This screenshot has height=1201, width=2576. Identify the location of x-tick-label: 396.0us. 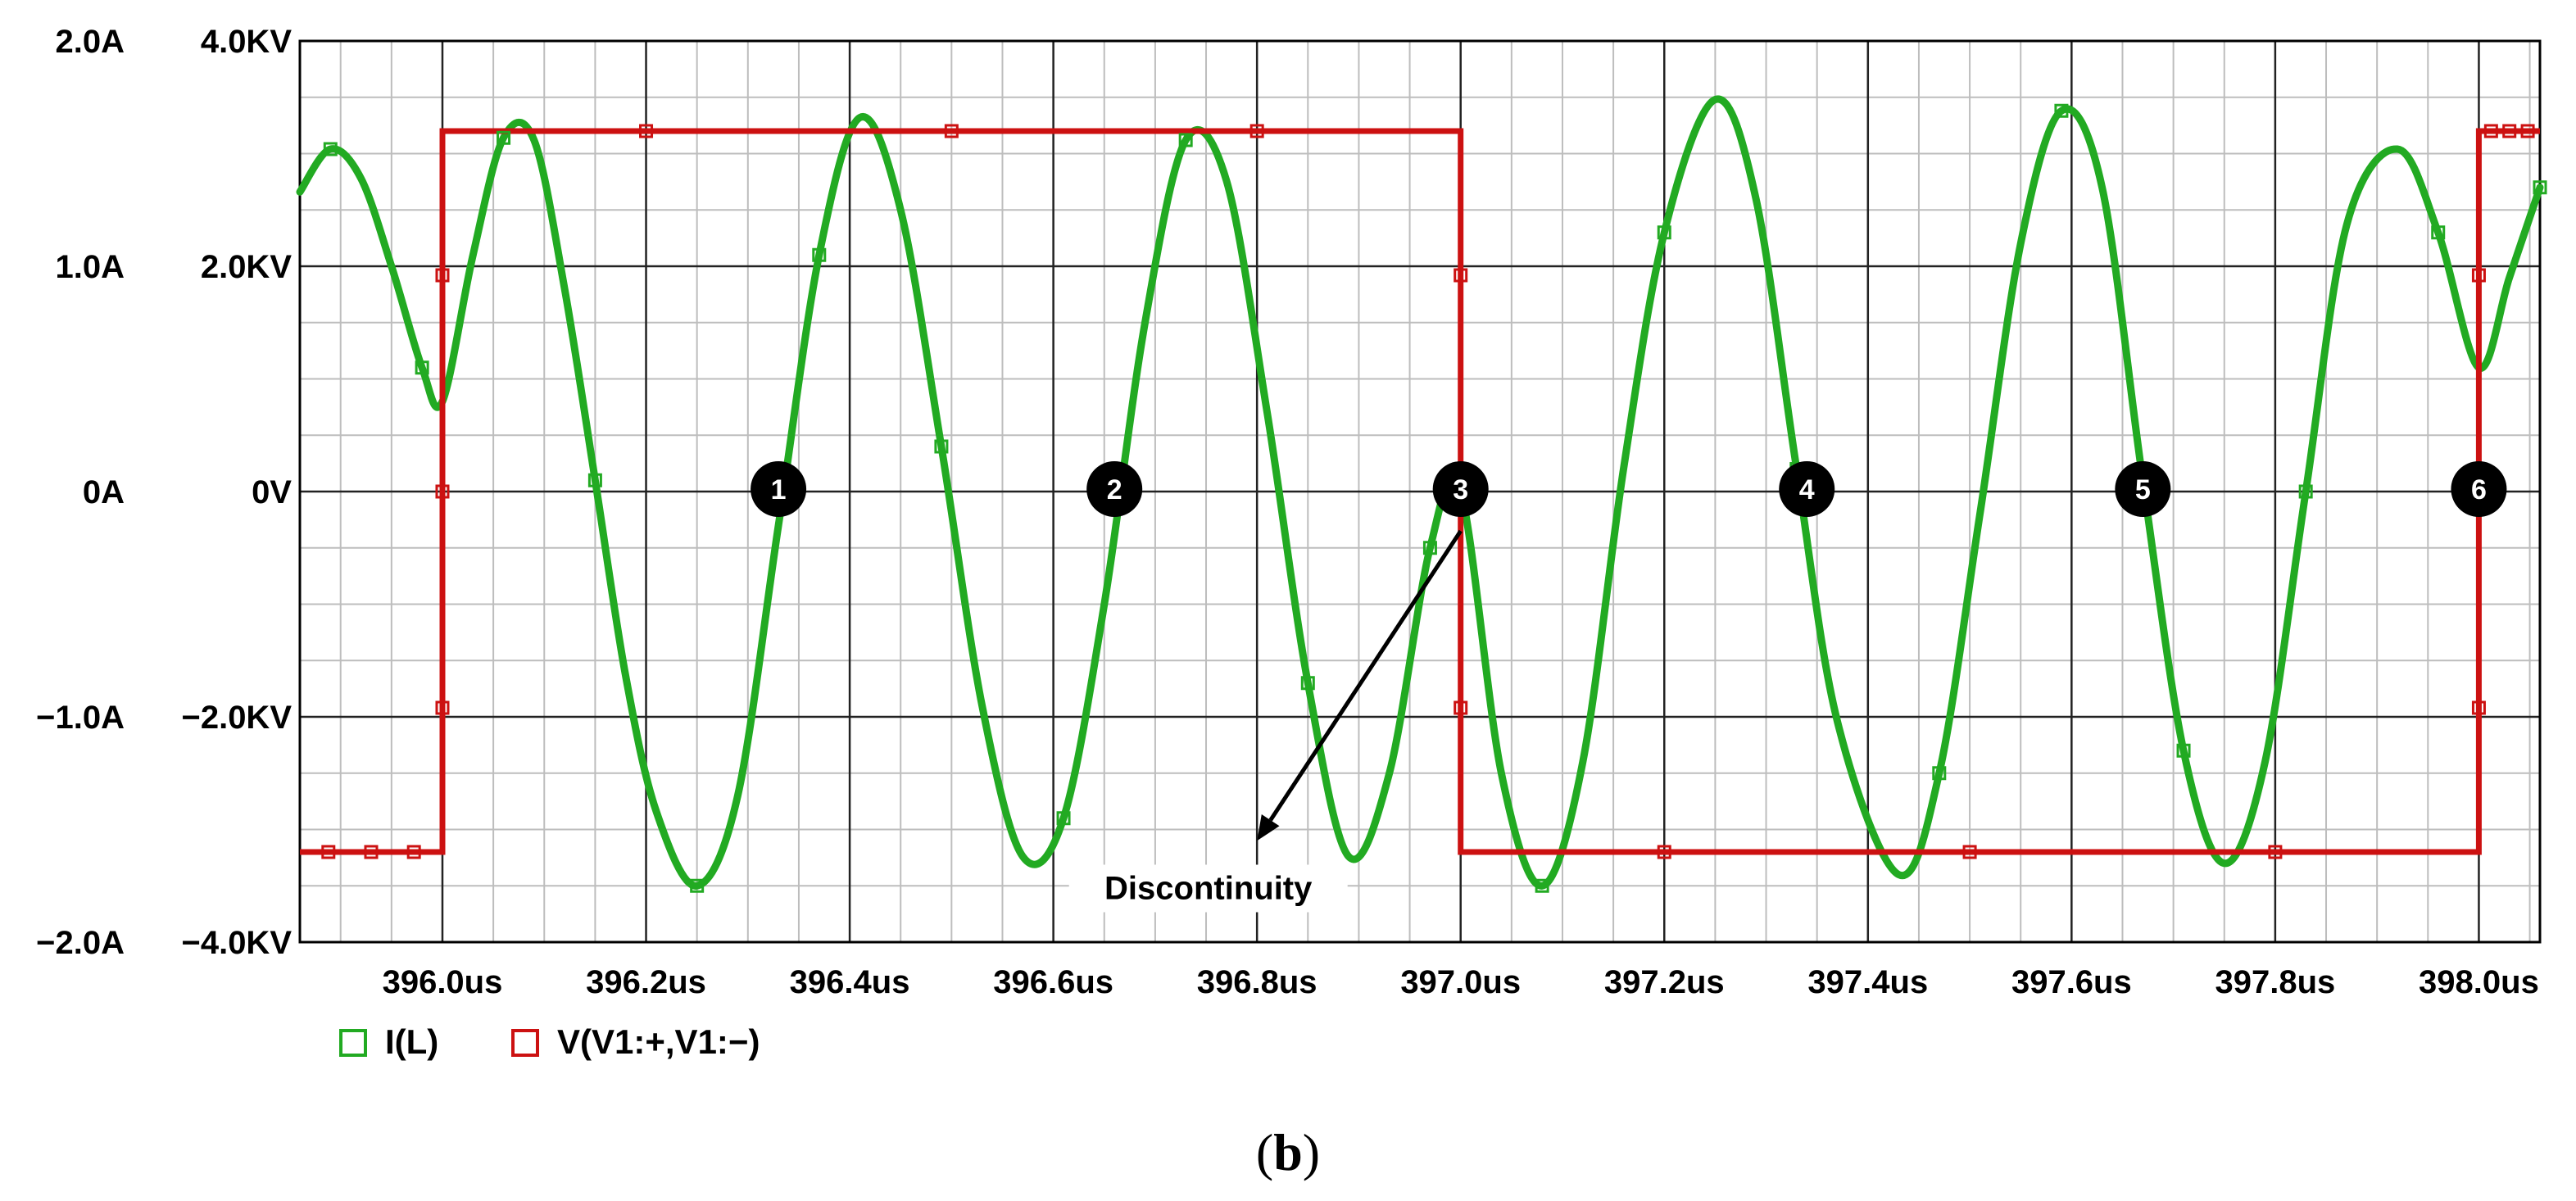
(443, 982).